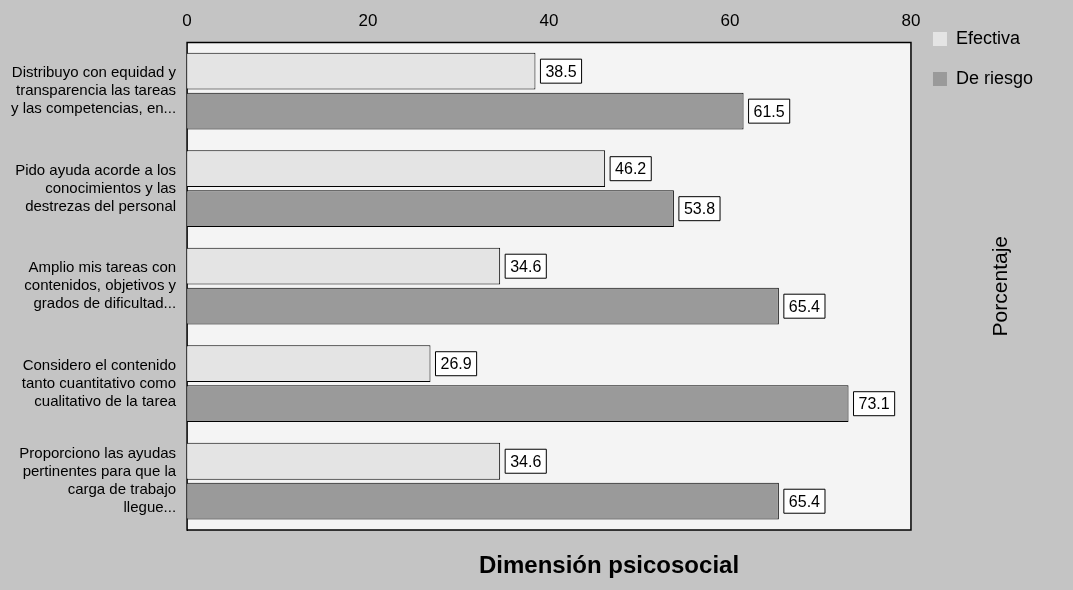  What do you see at coordinates (911, 20) in the screenshot?
I see `x-tick-label: 80` at bounding box center [911, 20].